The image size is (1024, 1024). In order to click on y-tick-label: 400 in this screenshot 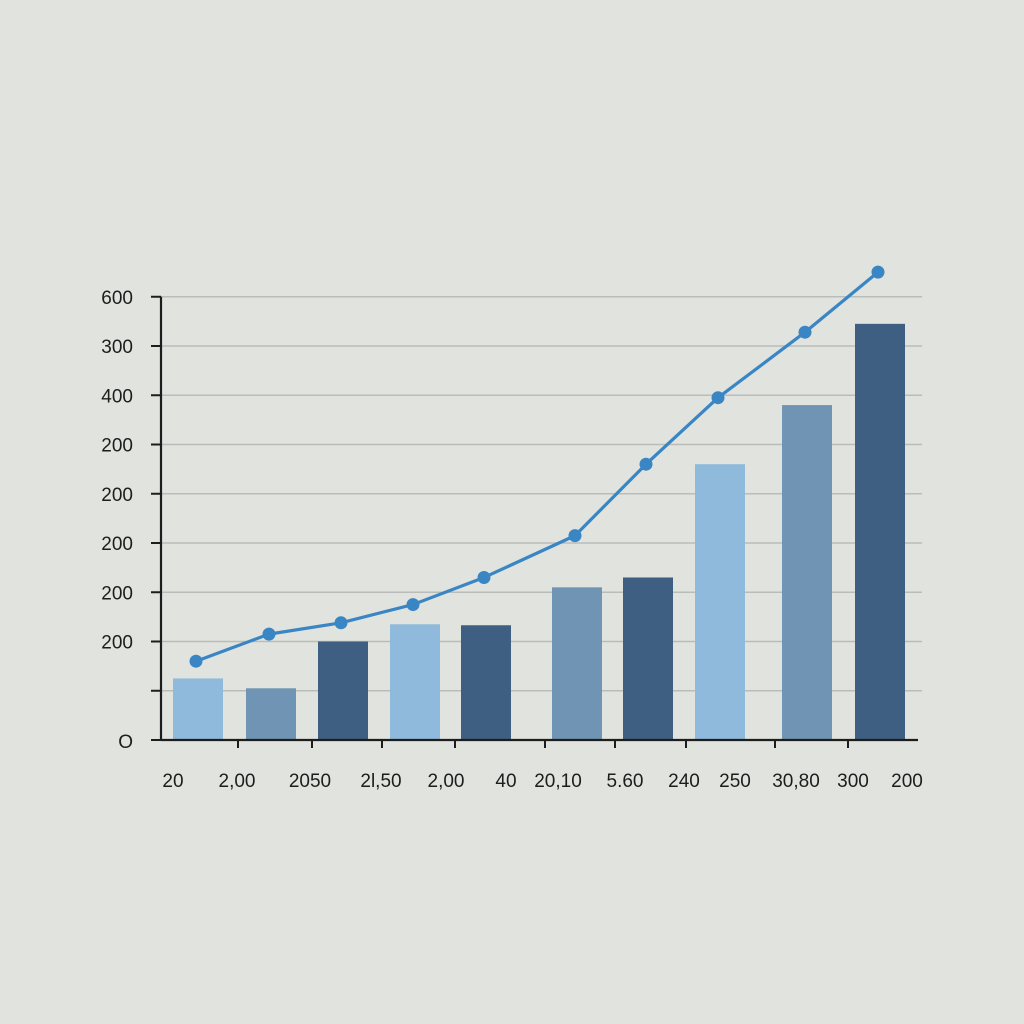, I will do `click(117, 396)`.